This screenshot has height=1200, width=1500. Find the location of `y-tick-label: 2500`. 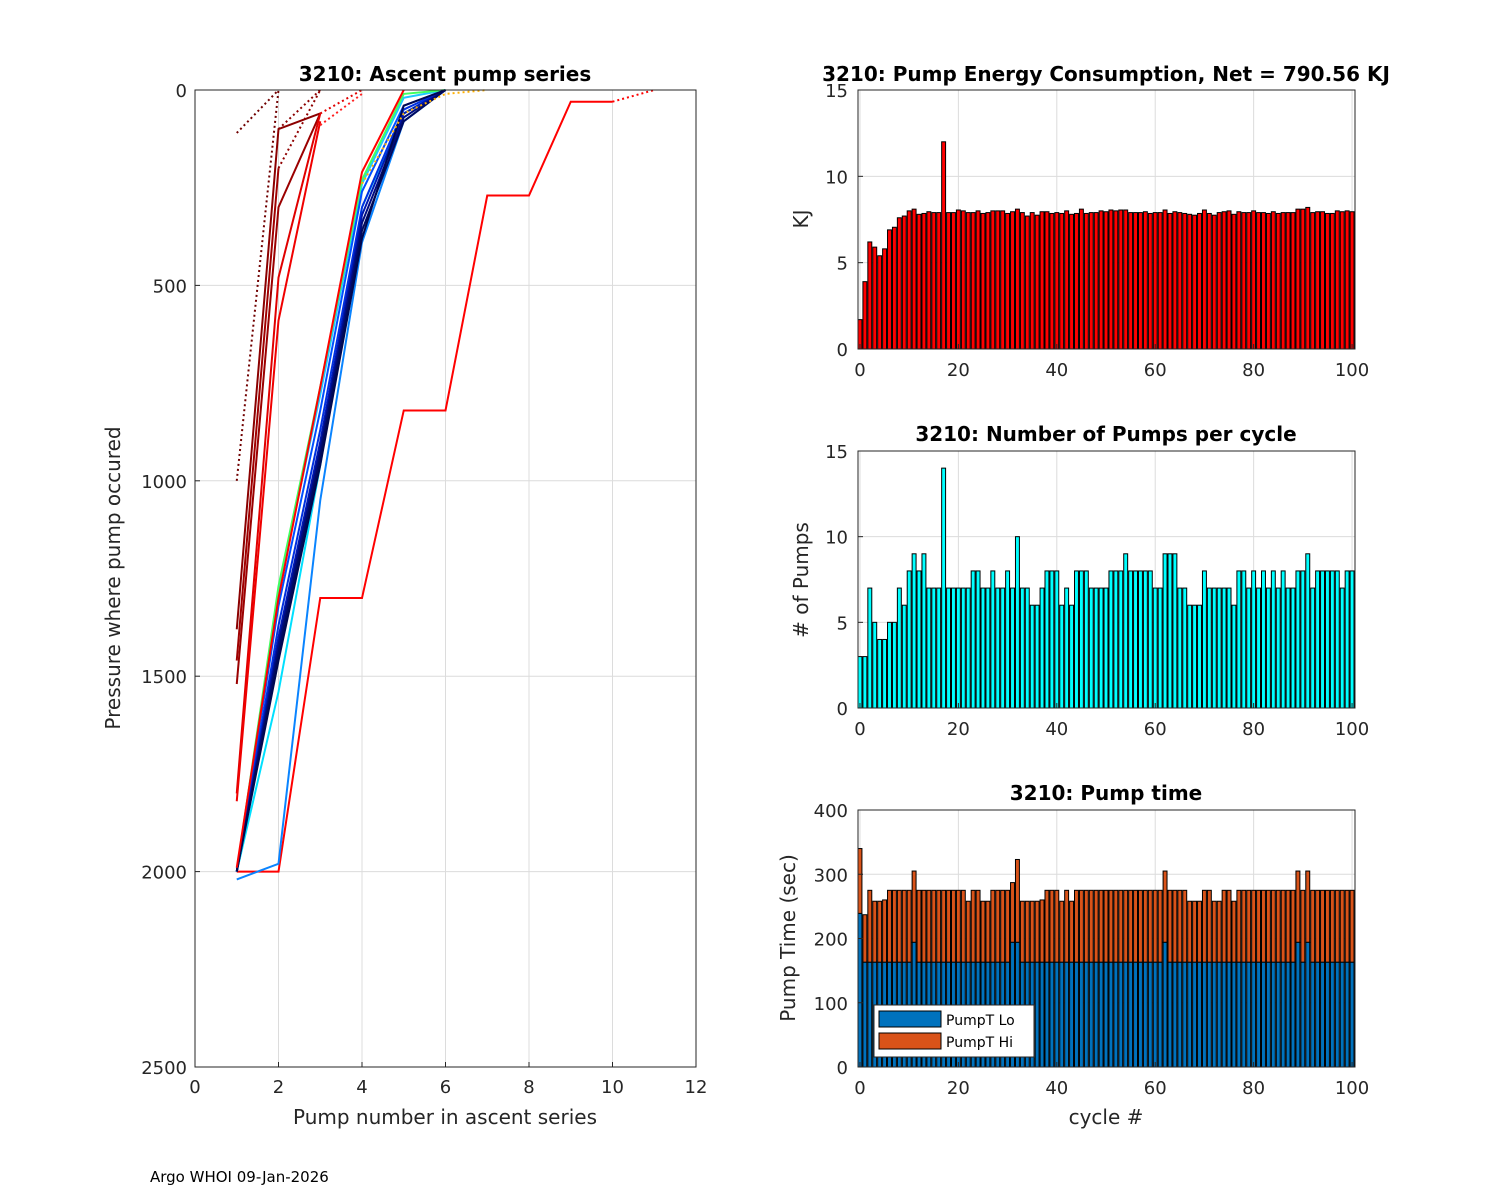

y-tick-label: 2500 is located at coordinates (164, 1068).